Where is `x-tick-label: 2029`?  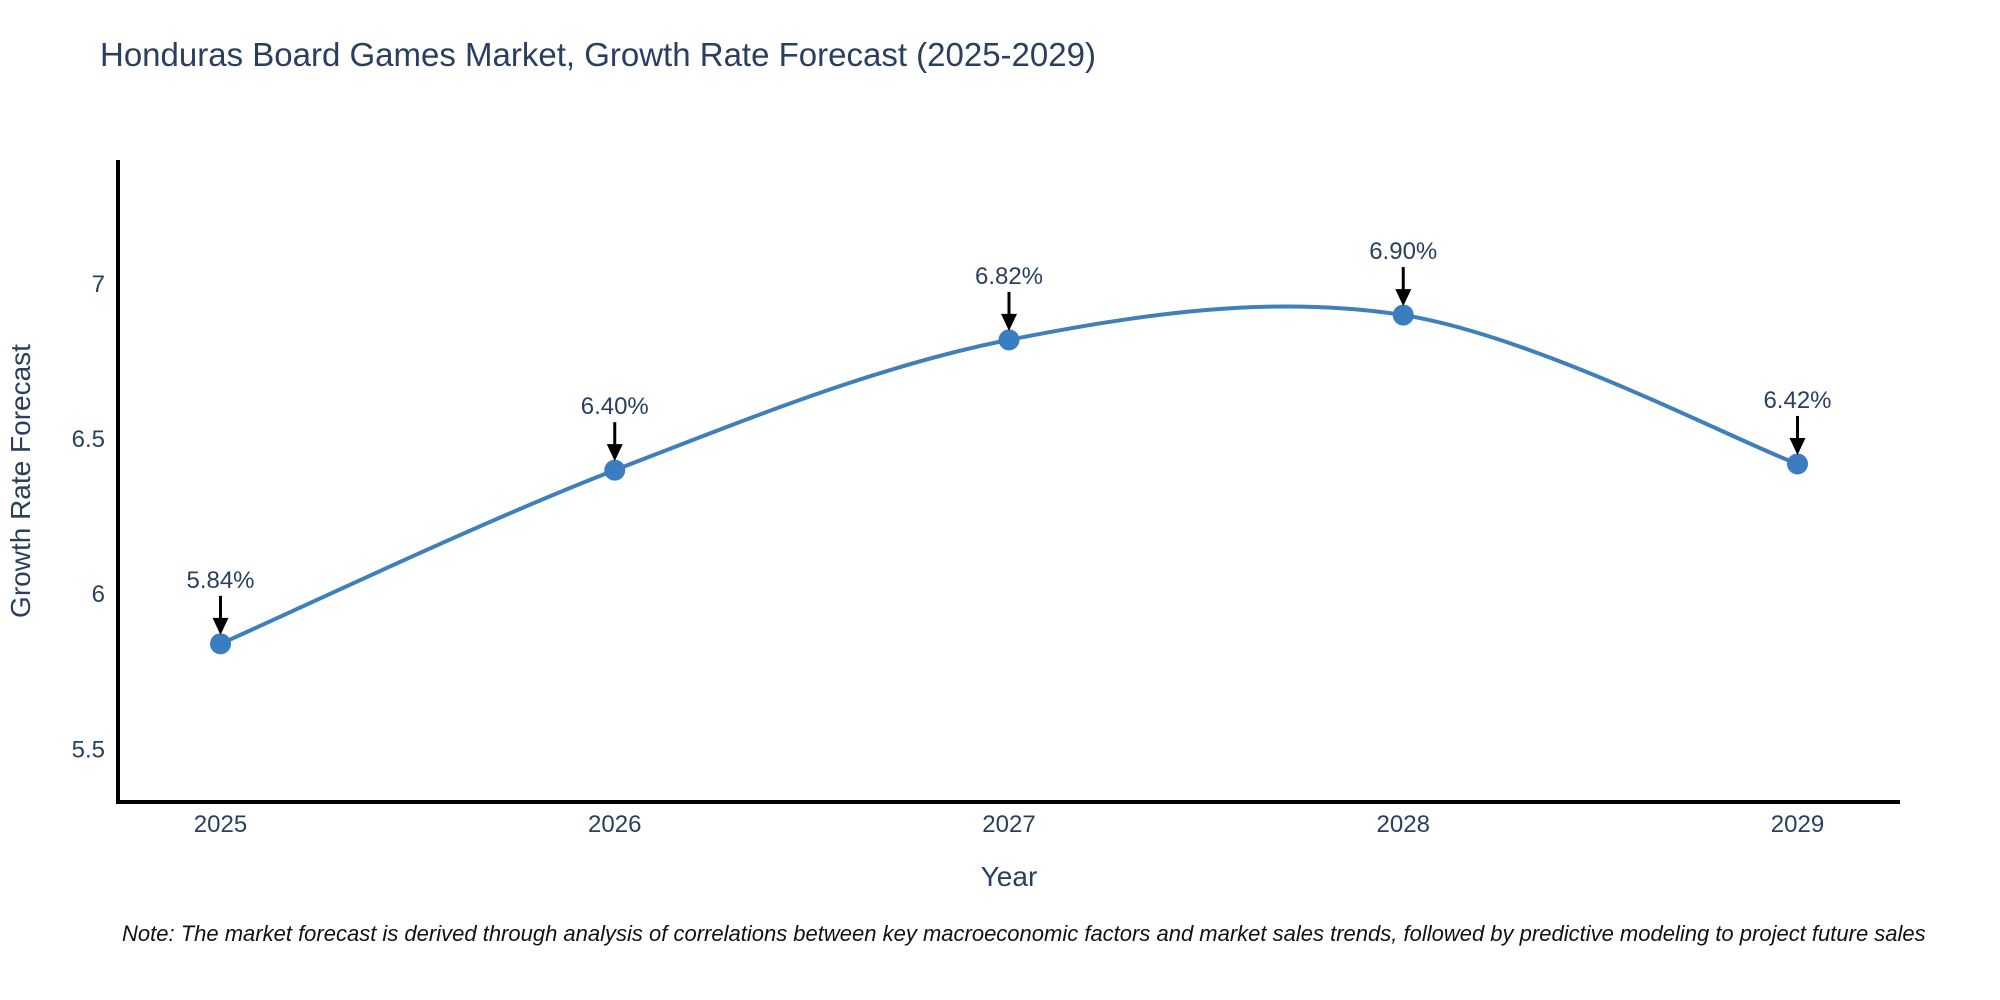
x-tick-label: 2029 is located at coordinates (1797, 824).